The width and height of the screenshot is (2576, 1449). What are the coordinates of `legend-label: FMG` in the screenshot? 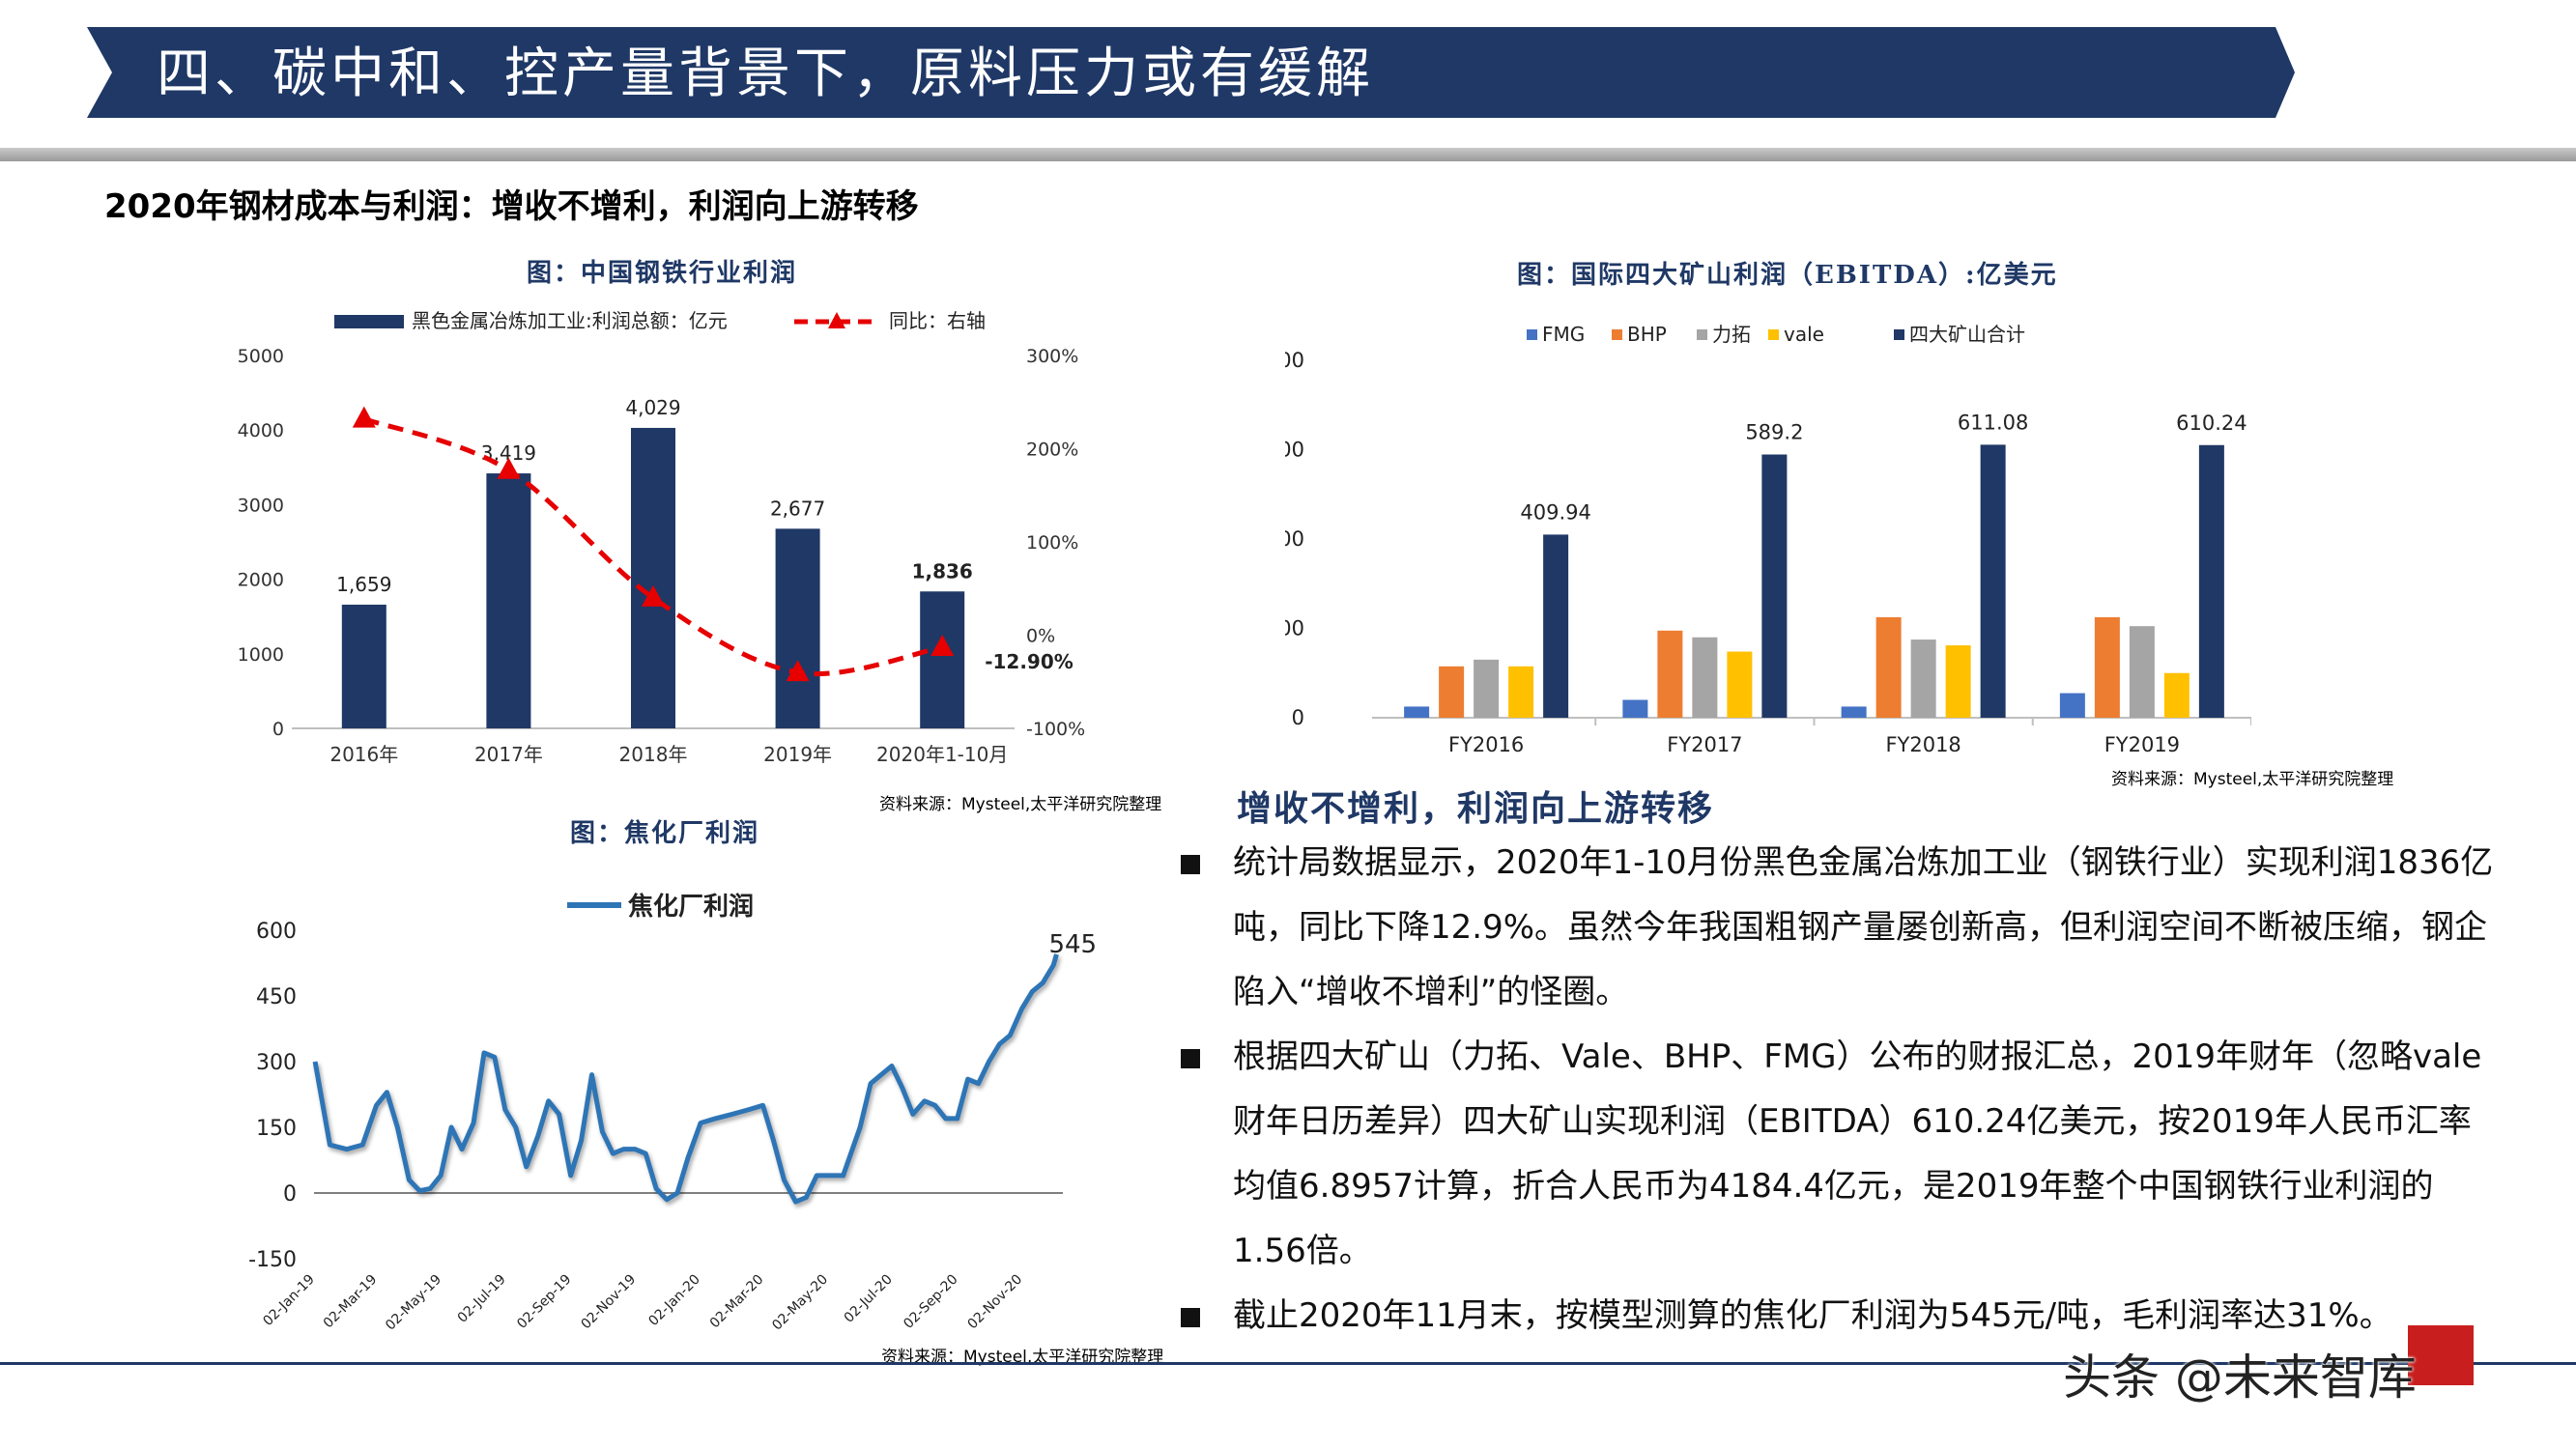 It's located at (1564, 334).